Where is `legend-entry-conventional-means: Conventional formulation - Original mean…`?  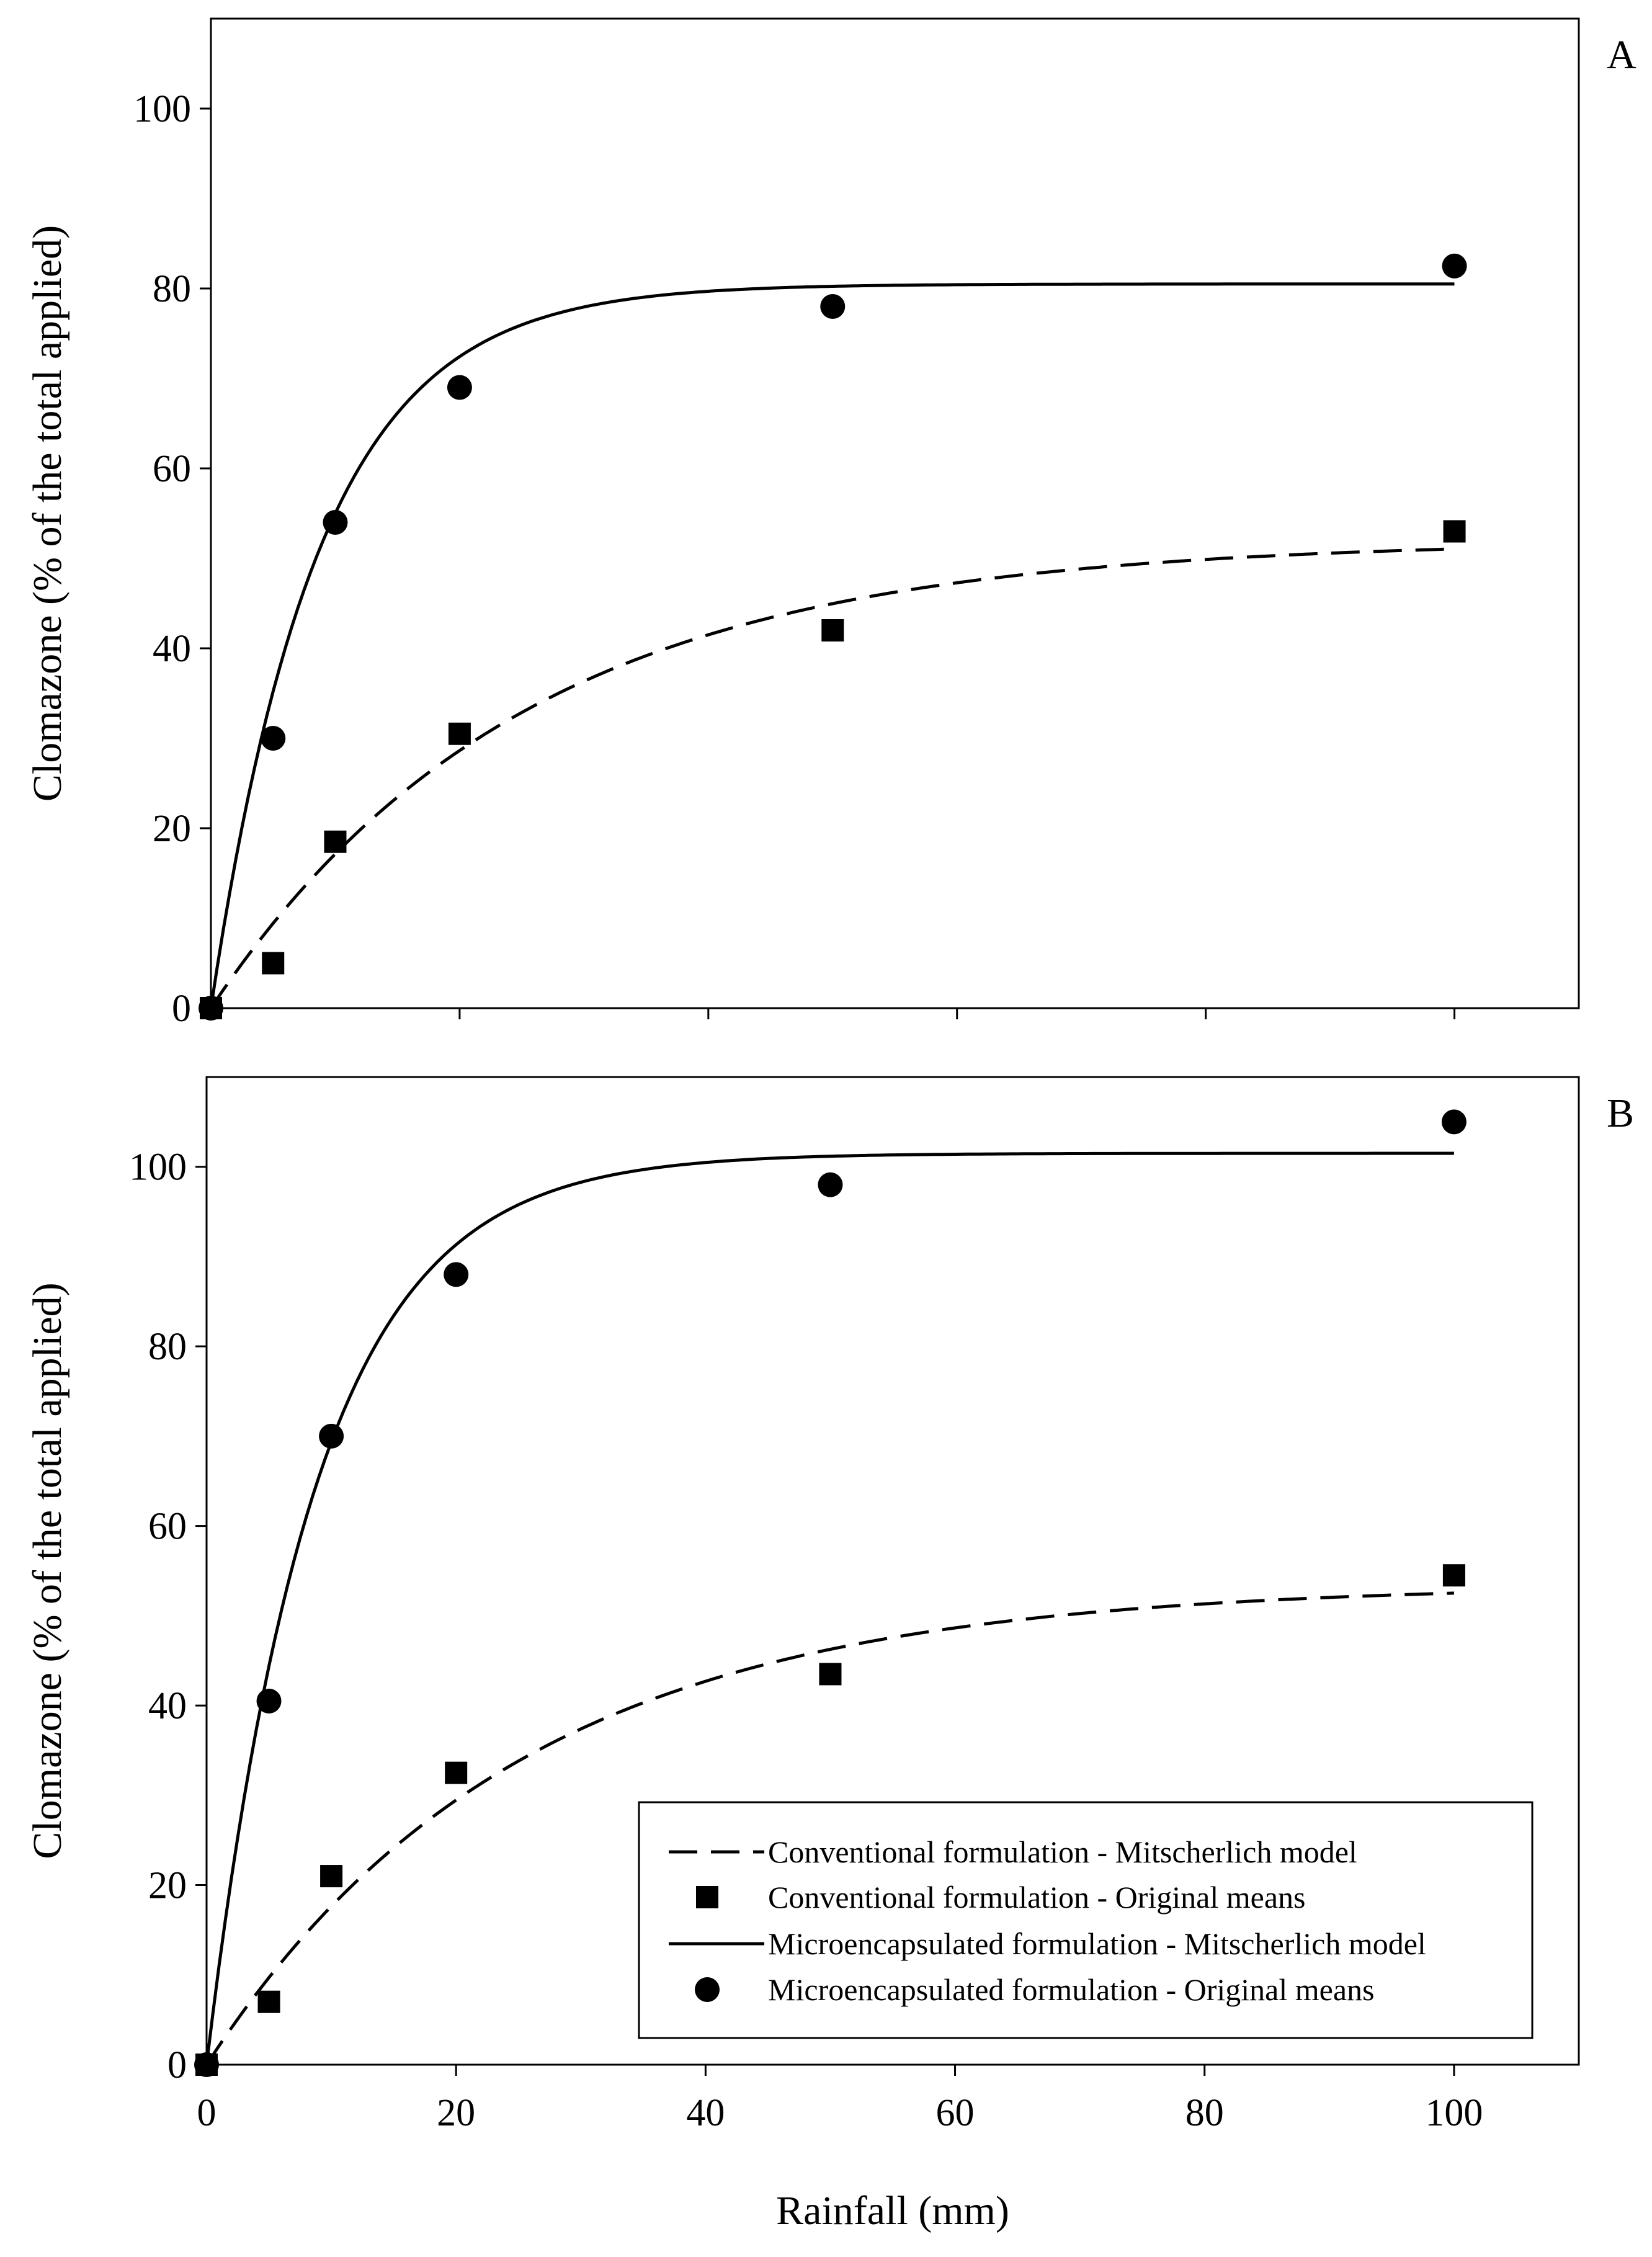 legend-entry-conventional-means: Conventional formulation - Original mean… is located at coordinates (1000, 1897).